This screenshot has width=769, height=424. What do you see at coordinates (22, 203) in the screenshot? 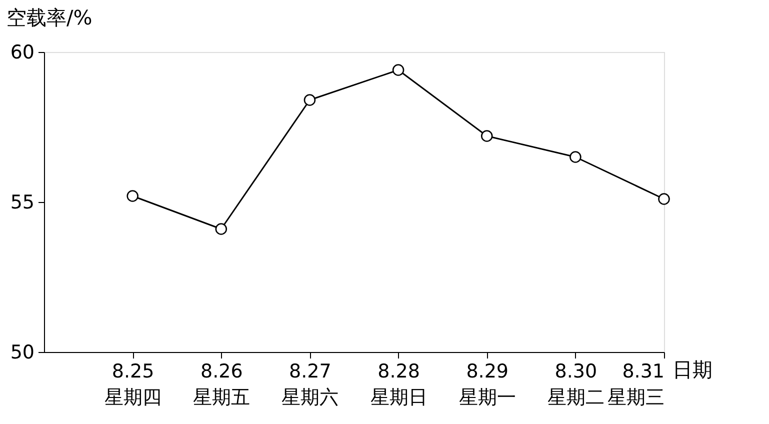
I see `y-tick-label: 55` at bounding box center [22, 203].